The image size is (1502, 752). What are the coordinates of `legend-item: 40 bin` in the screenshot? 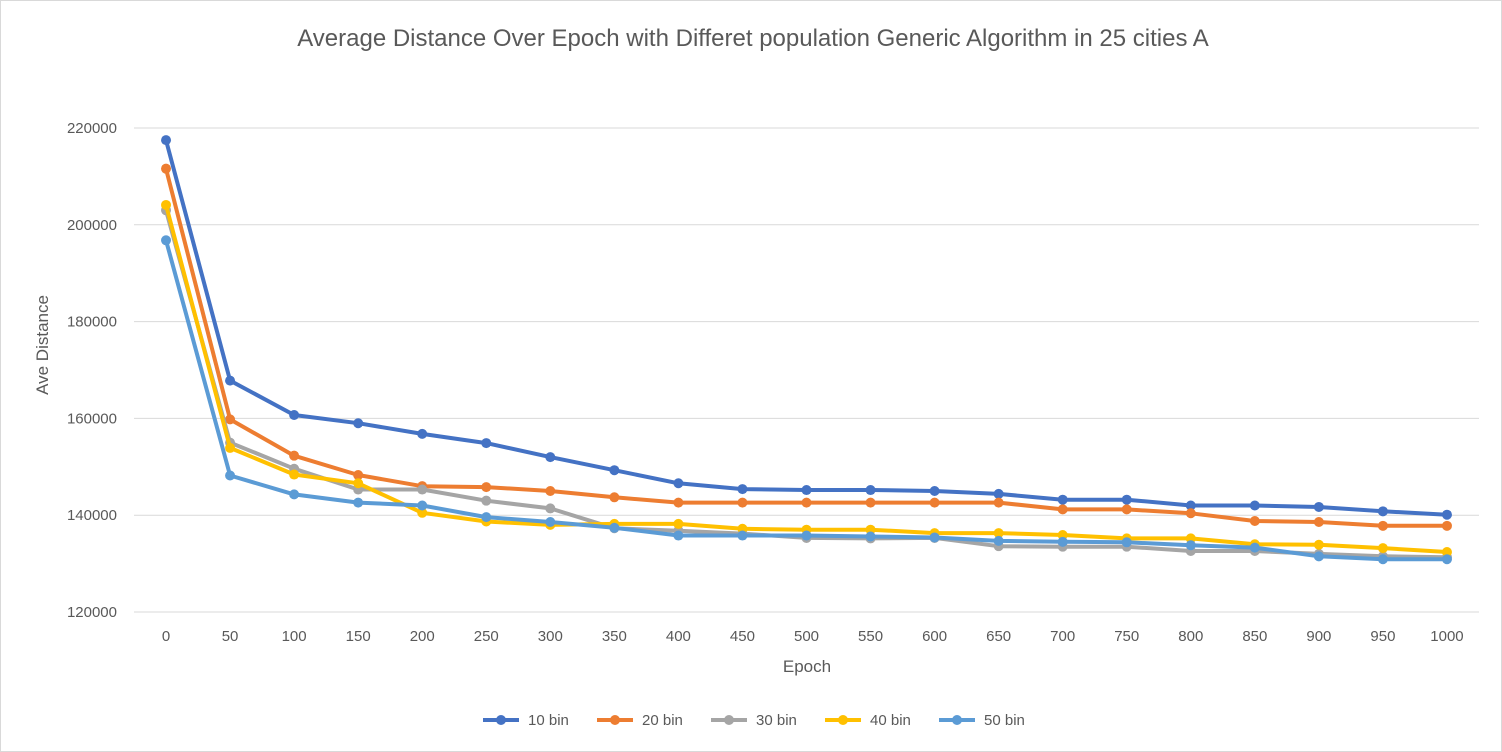 It's located at (868, 720).